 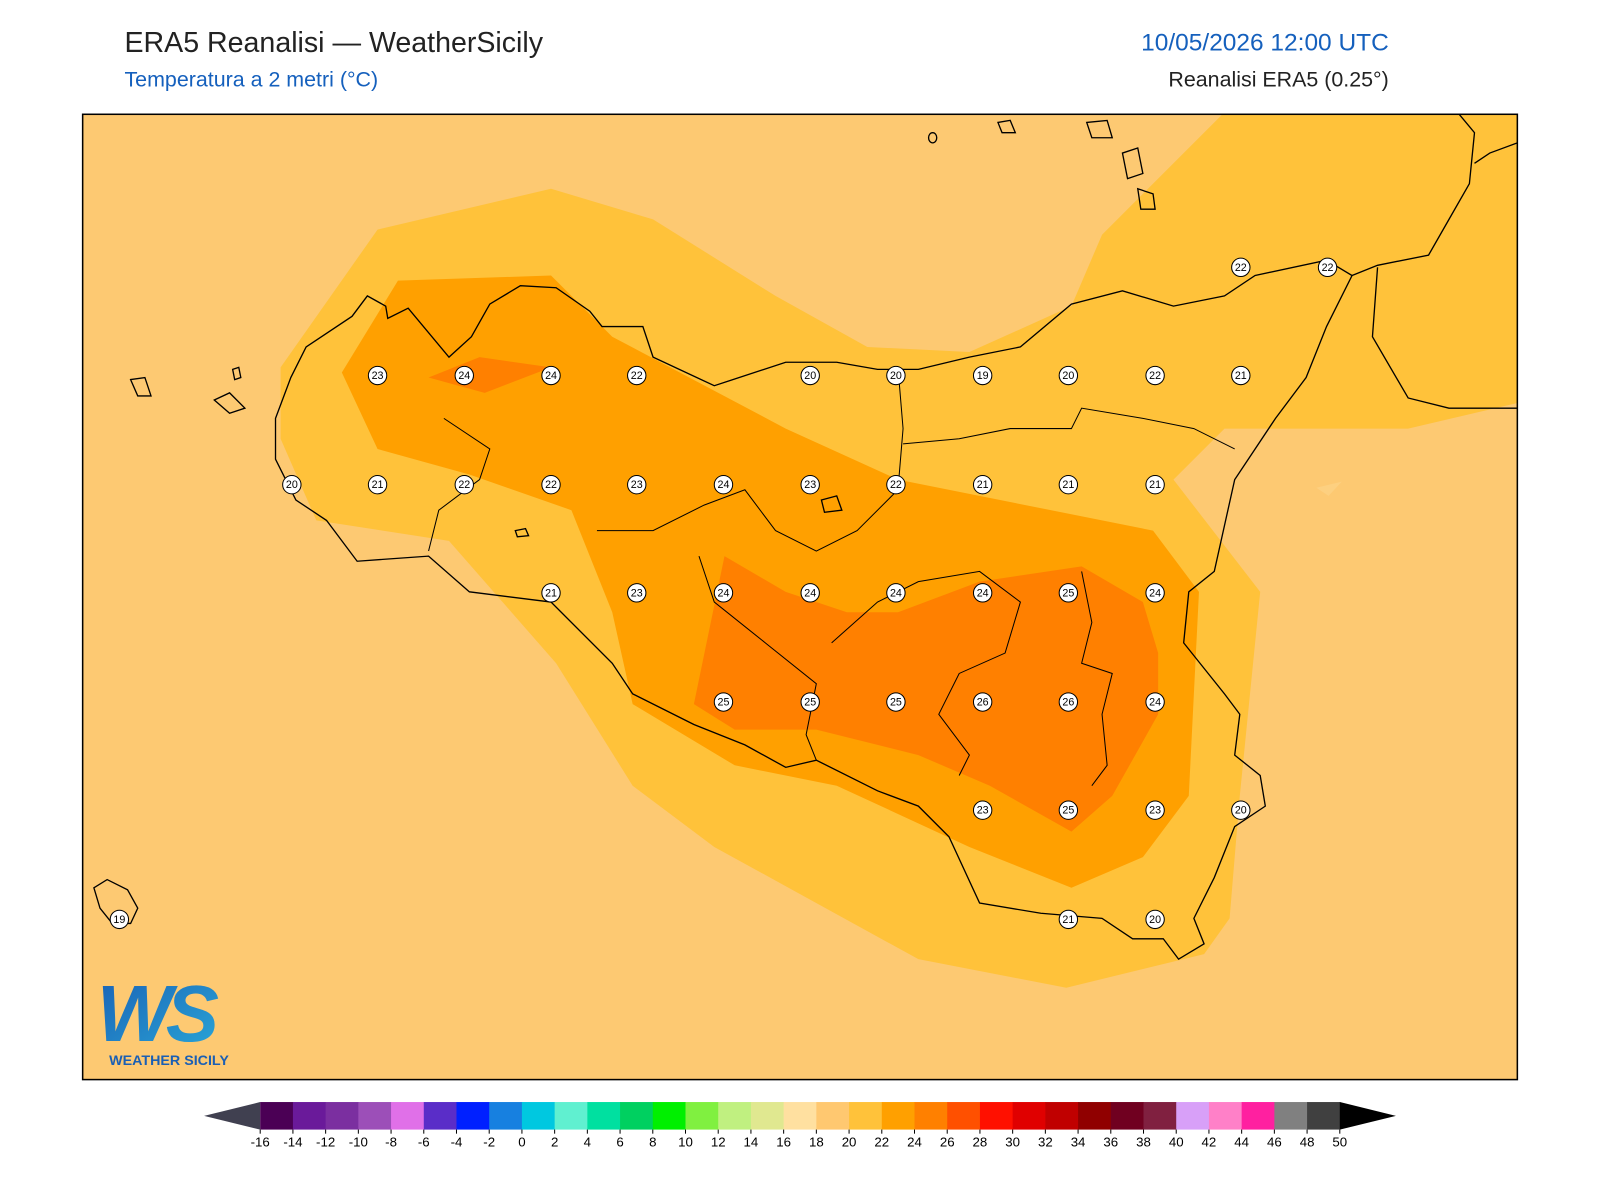 I want to click on colorbar-tick-label: 8, so click(x=652, y=1141).